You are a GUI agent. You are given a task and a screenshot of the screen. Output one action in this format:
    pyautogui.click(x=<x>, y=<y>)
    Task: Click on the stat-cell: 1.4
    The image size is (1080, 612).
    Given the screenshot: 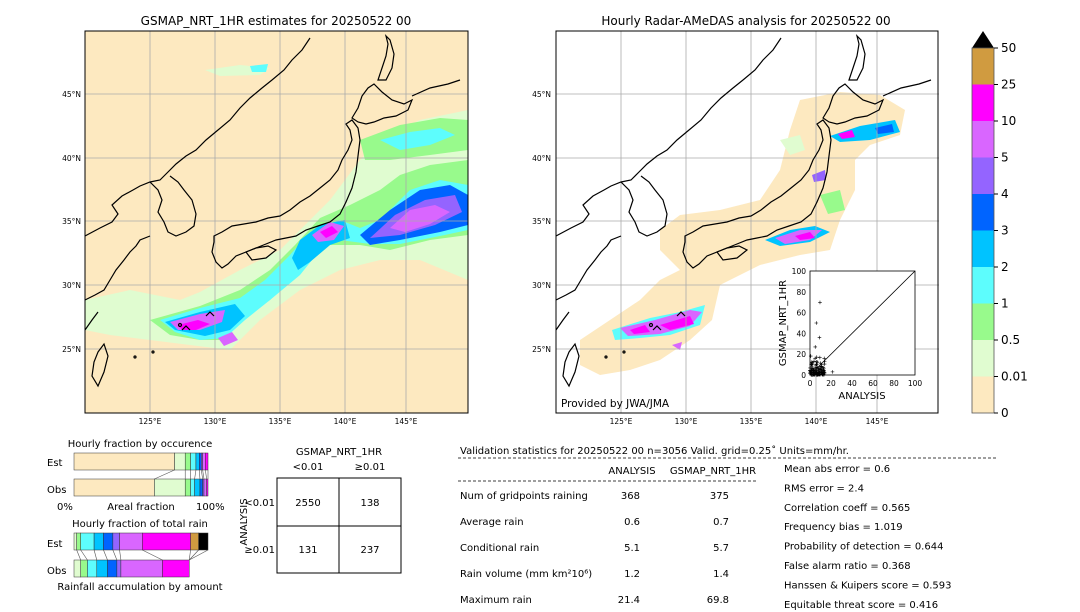 What is the action you would take?
    pyautogui.click(x=721, y=574)
    